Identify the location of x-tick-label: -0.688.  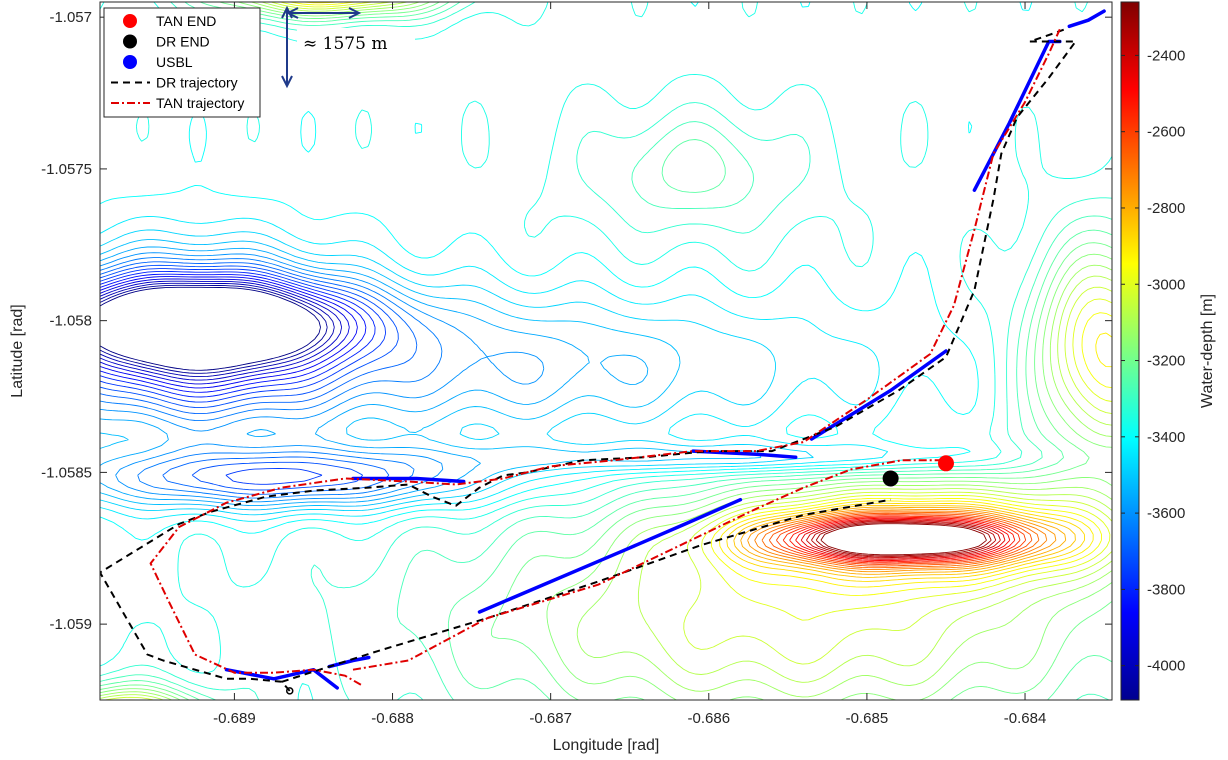
(392, 718).